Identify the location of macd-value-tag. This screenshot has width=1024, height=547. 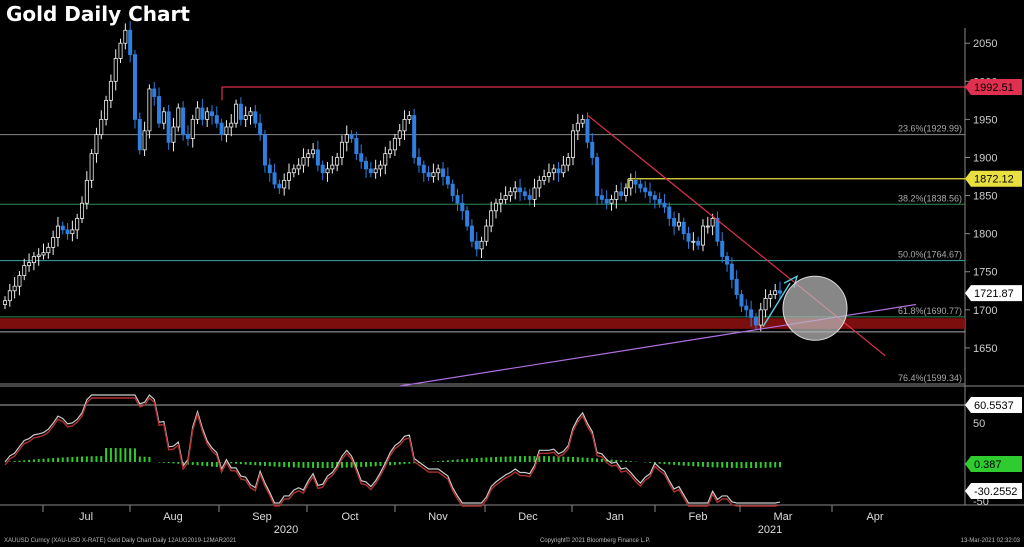
(993, 405).